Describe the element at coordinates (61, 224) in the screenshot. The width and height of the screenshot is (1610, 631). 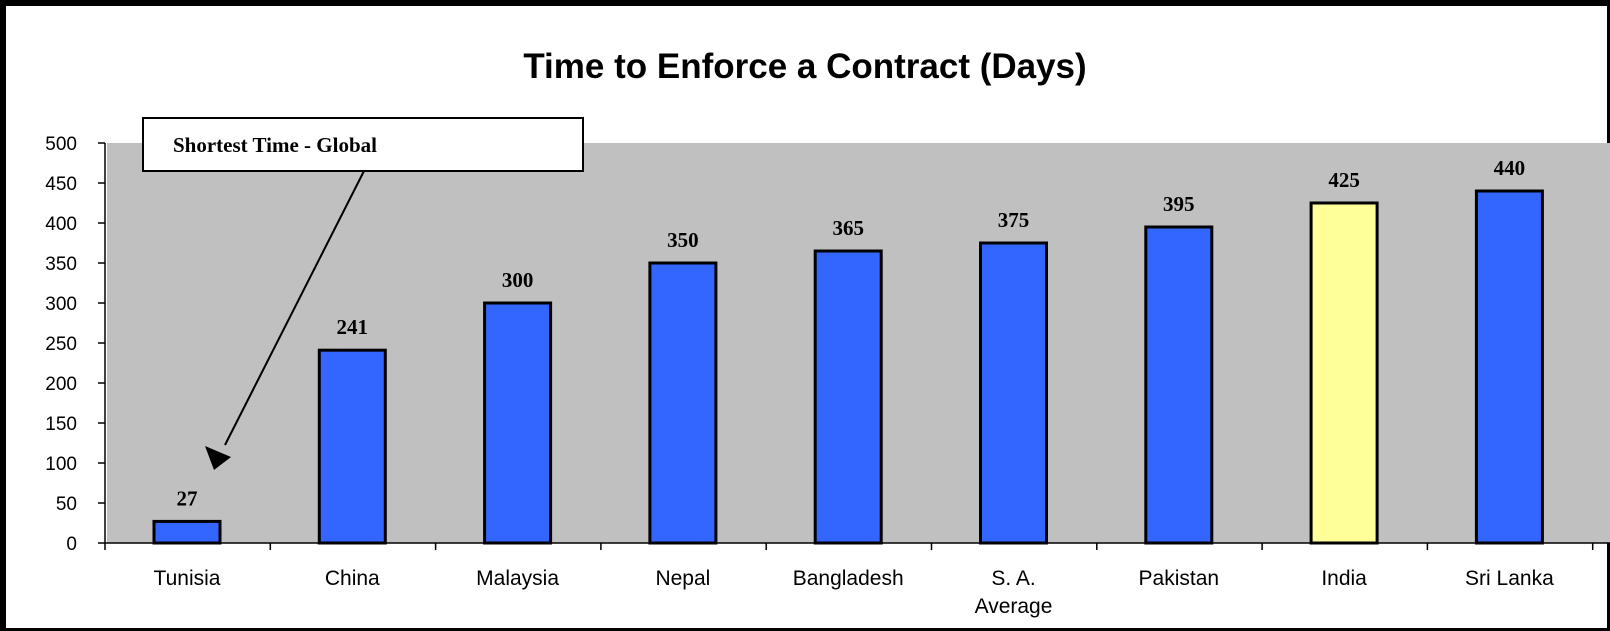
I see `y-tick-label: 400` at that location.